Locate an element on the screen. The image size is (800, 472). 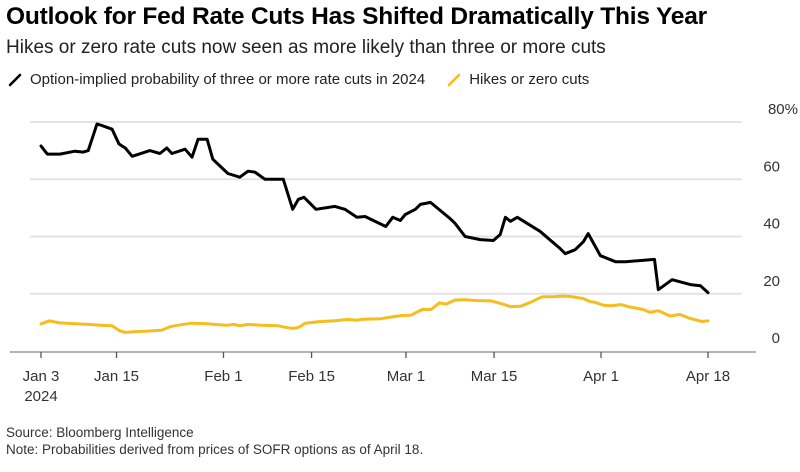
y-tick-label: 40 is located at coordinates (771, 224).